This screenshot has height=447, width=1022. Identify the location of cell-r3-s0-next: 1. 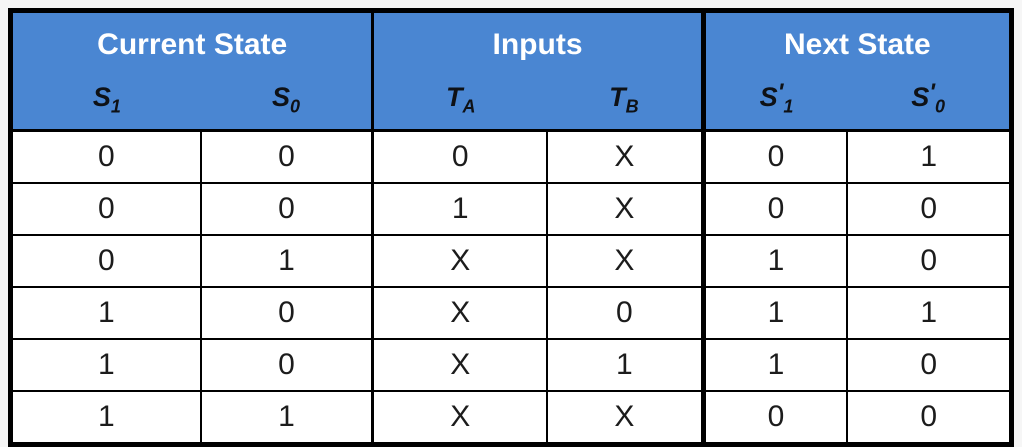
(929, 313).